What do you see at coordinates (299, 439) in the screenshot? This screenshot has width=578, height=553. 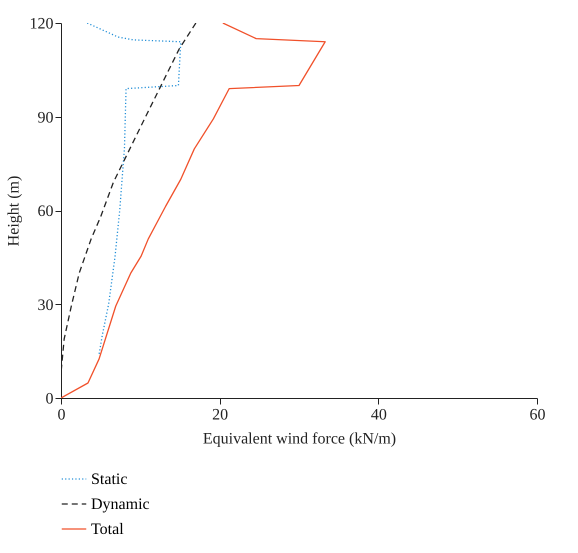 I see `x-axis-title: Equivalent wind force (kN/m)` at bounding box center [299, 439].